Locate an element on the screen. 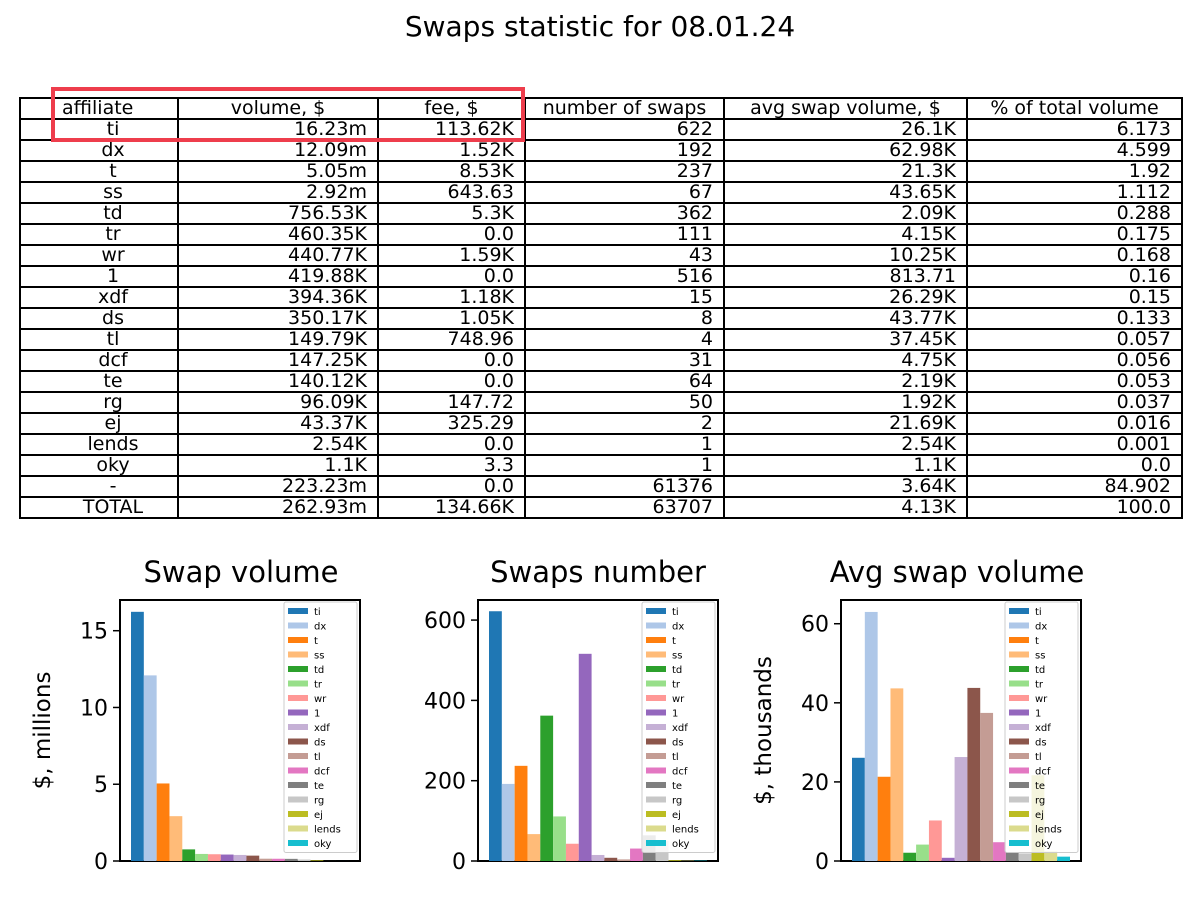  table-cell: 1.92 is located at coordinates (1074, 171).